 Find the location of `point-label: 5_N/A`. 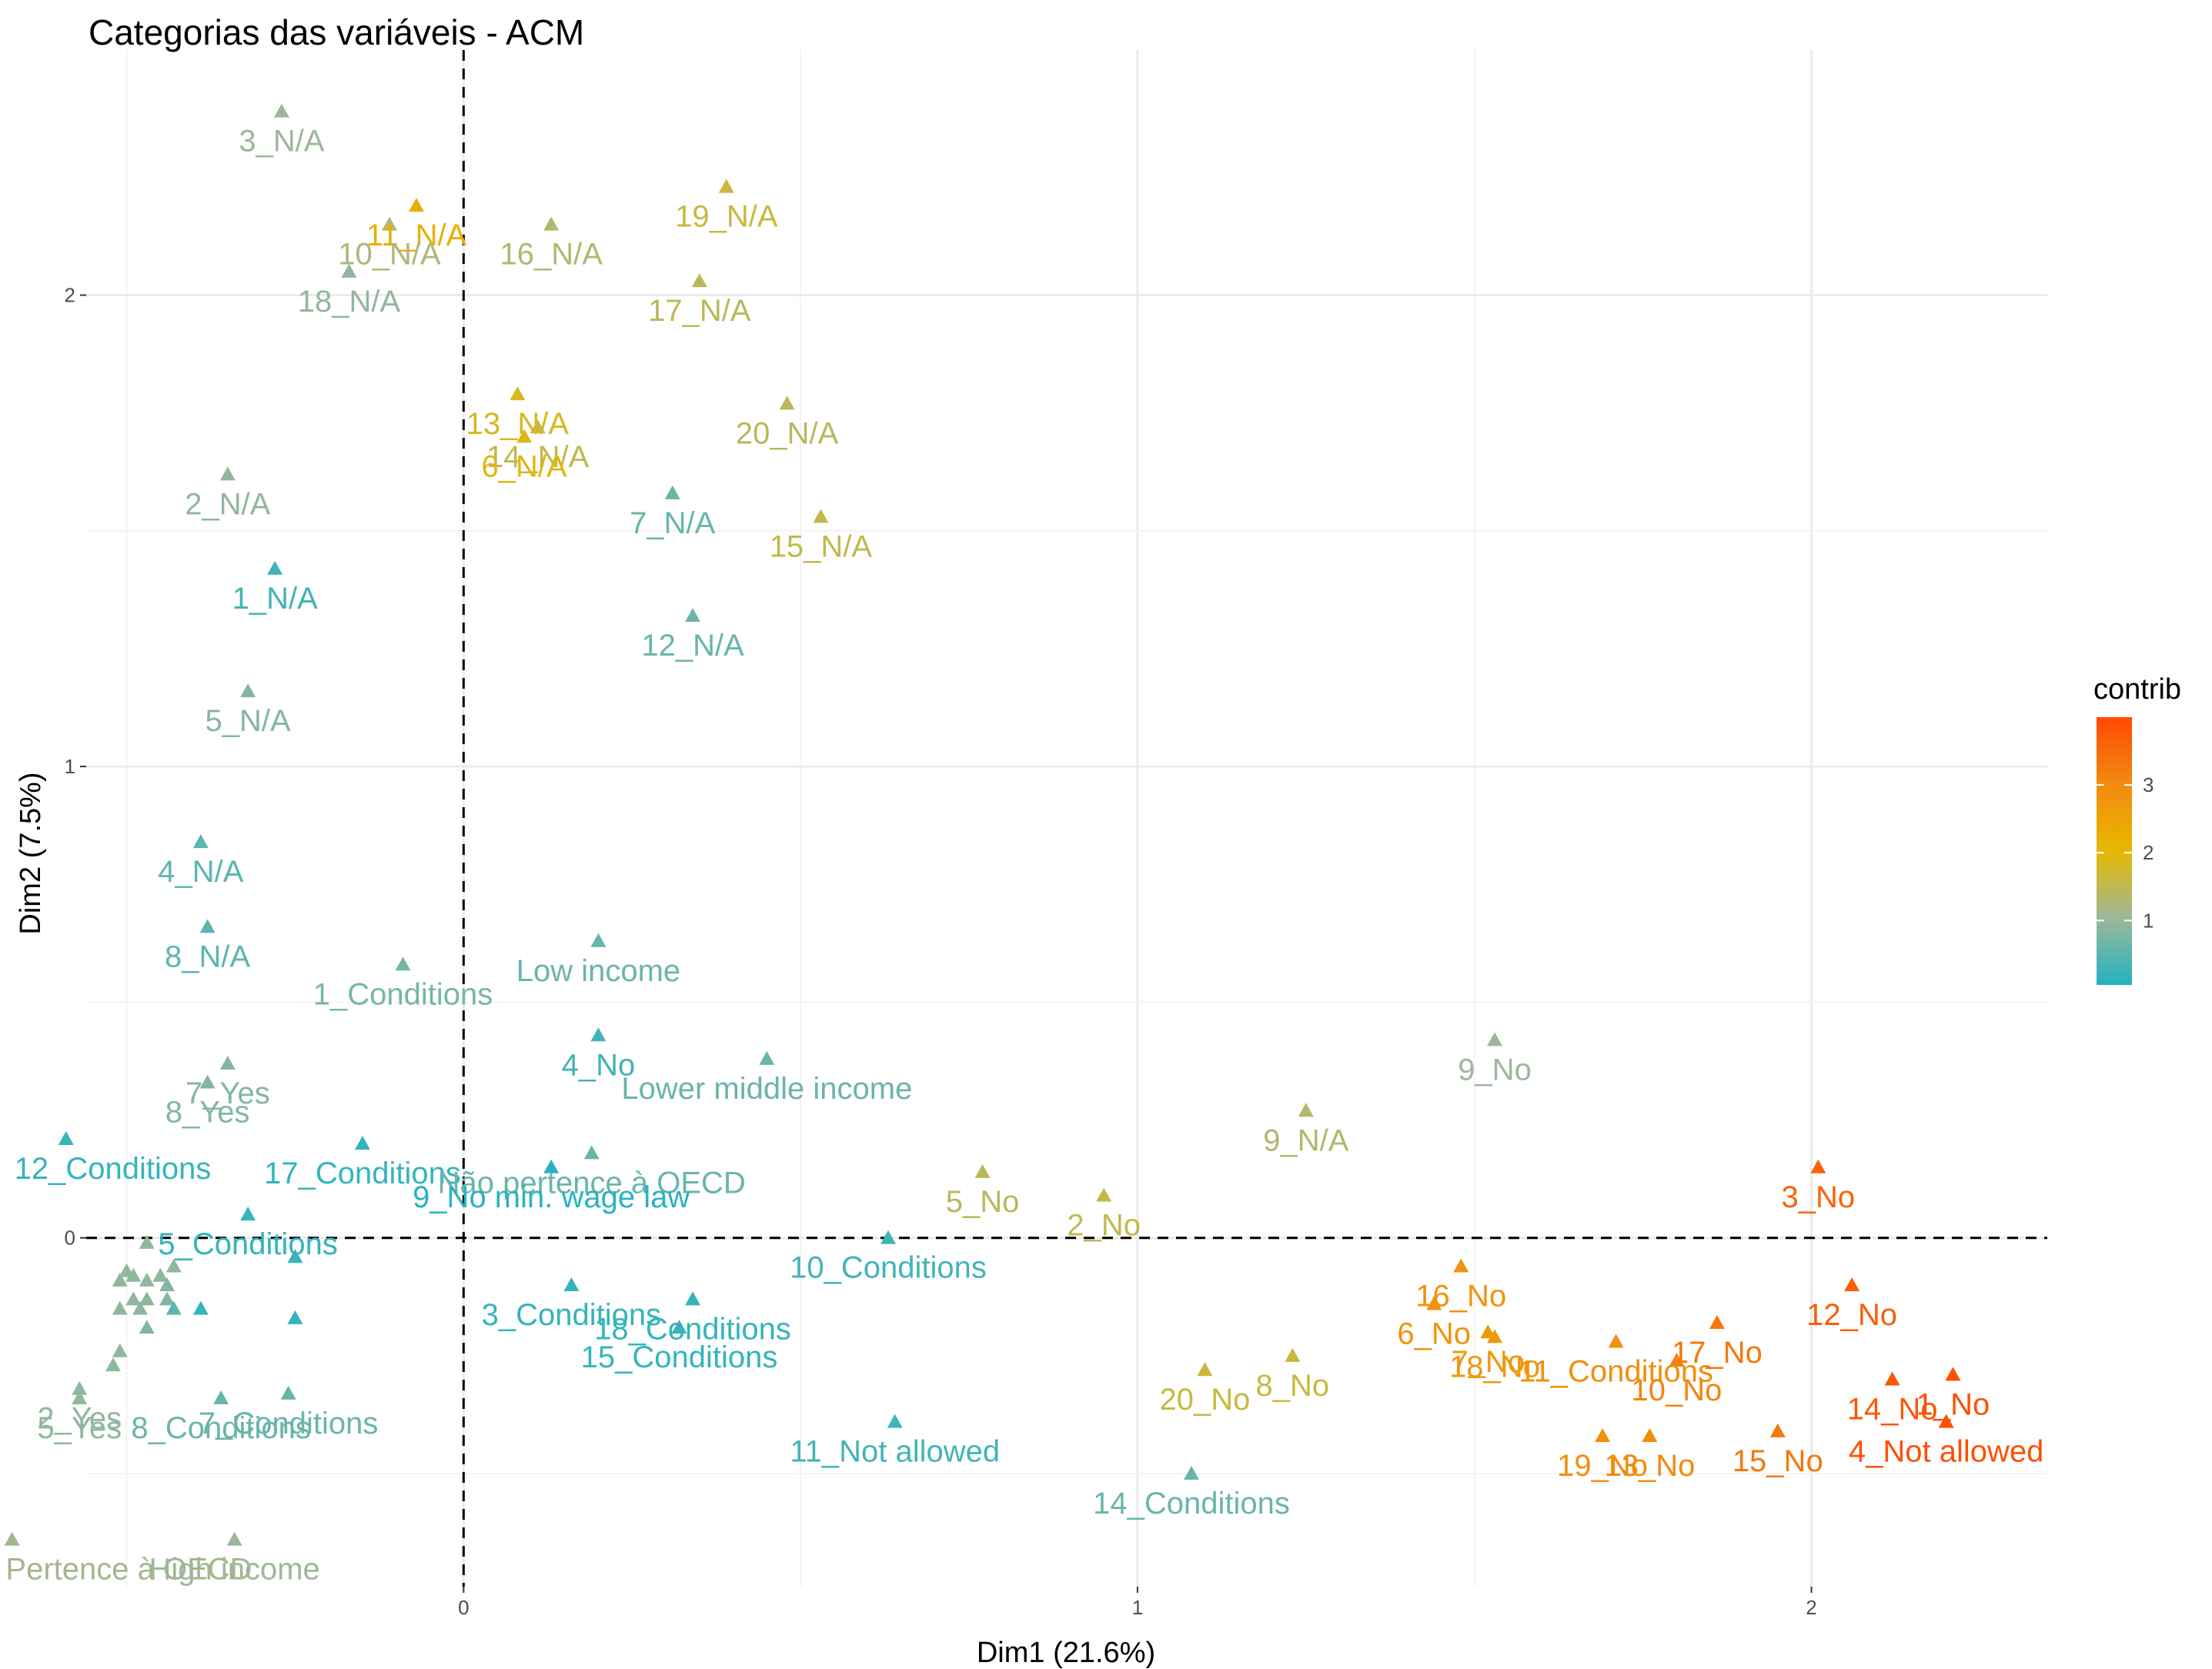

point-label: 5_N/A is located at coordinates (248, 721).